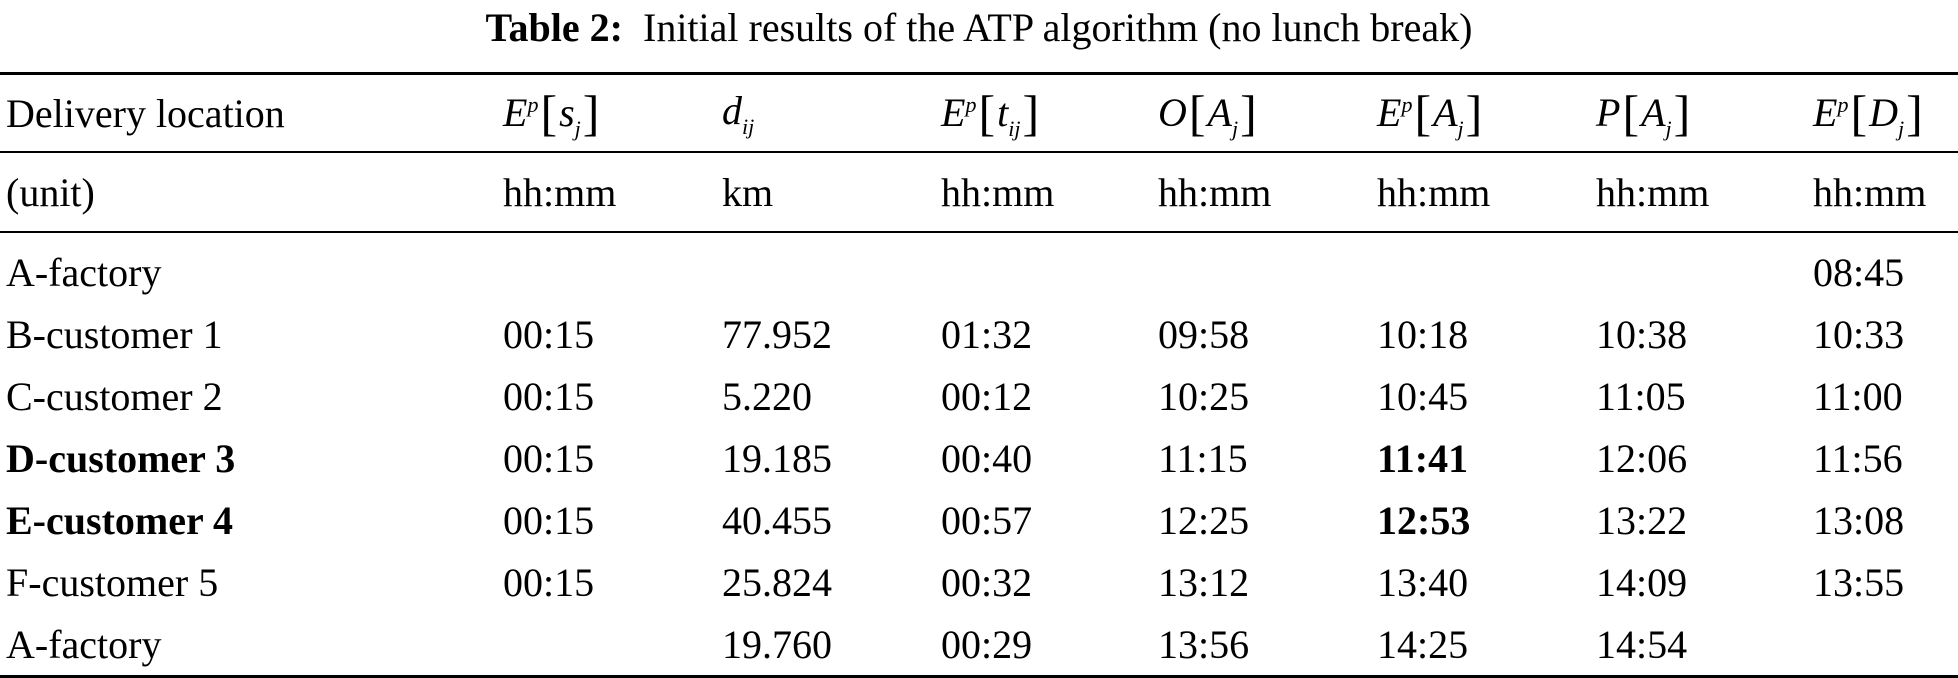 The image size is (1958, 678). Describe the element at coordinates (114, 396) in the screenshot. I see `location-cell: C-customer 2` at that location.